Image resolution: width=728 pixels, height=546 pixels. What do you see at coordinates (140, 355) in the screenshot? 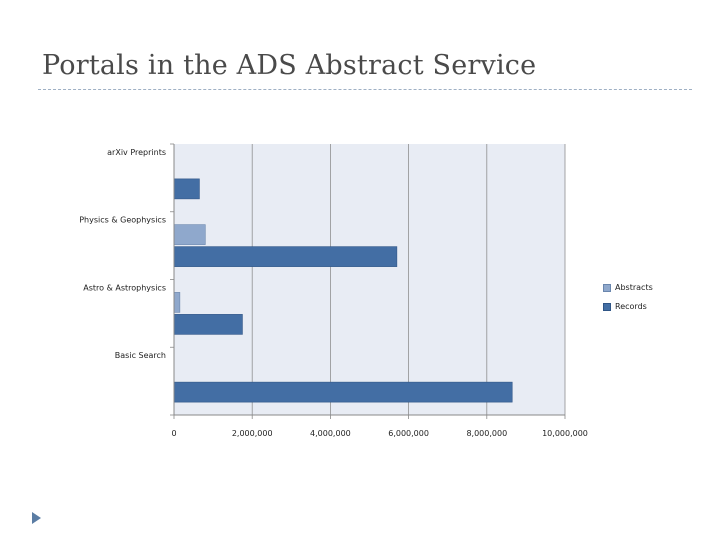
I see `y-category-label: Basic Search` at bounding box center [140, 355].